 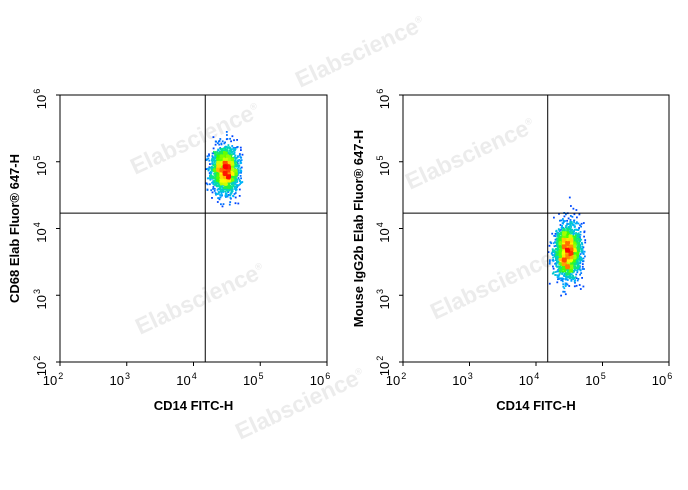 I want to click on y-tick-label: 10⁴, so click(x=40, y=232).